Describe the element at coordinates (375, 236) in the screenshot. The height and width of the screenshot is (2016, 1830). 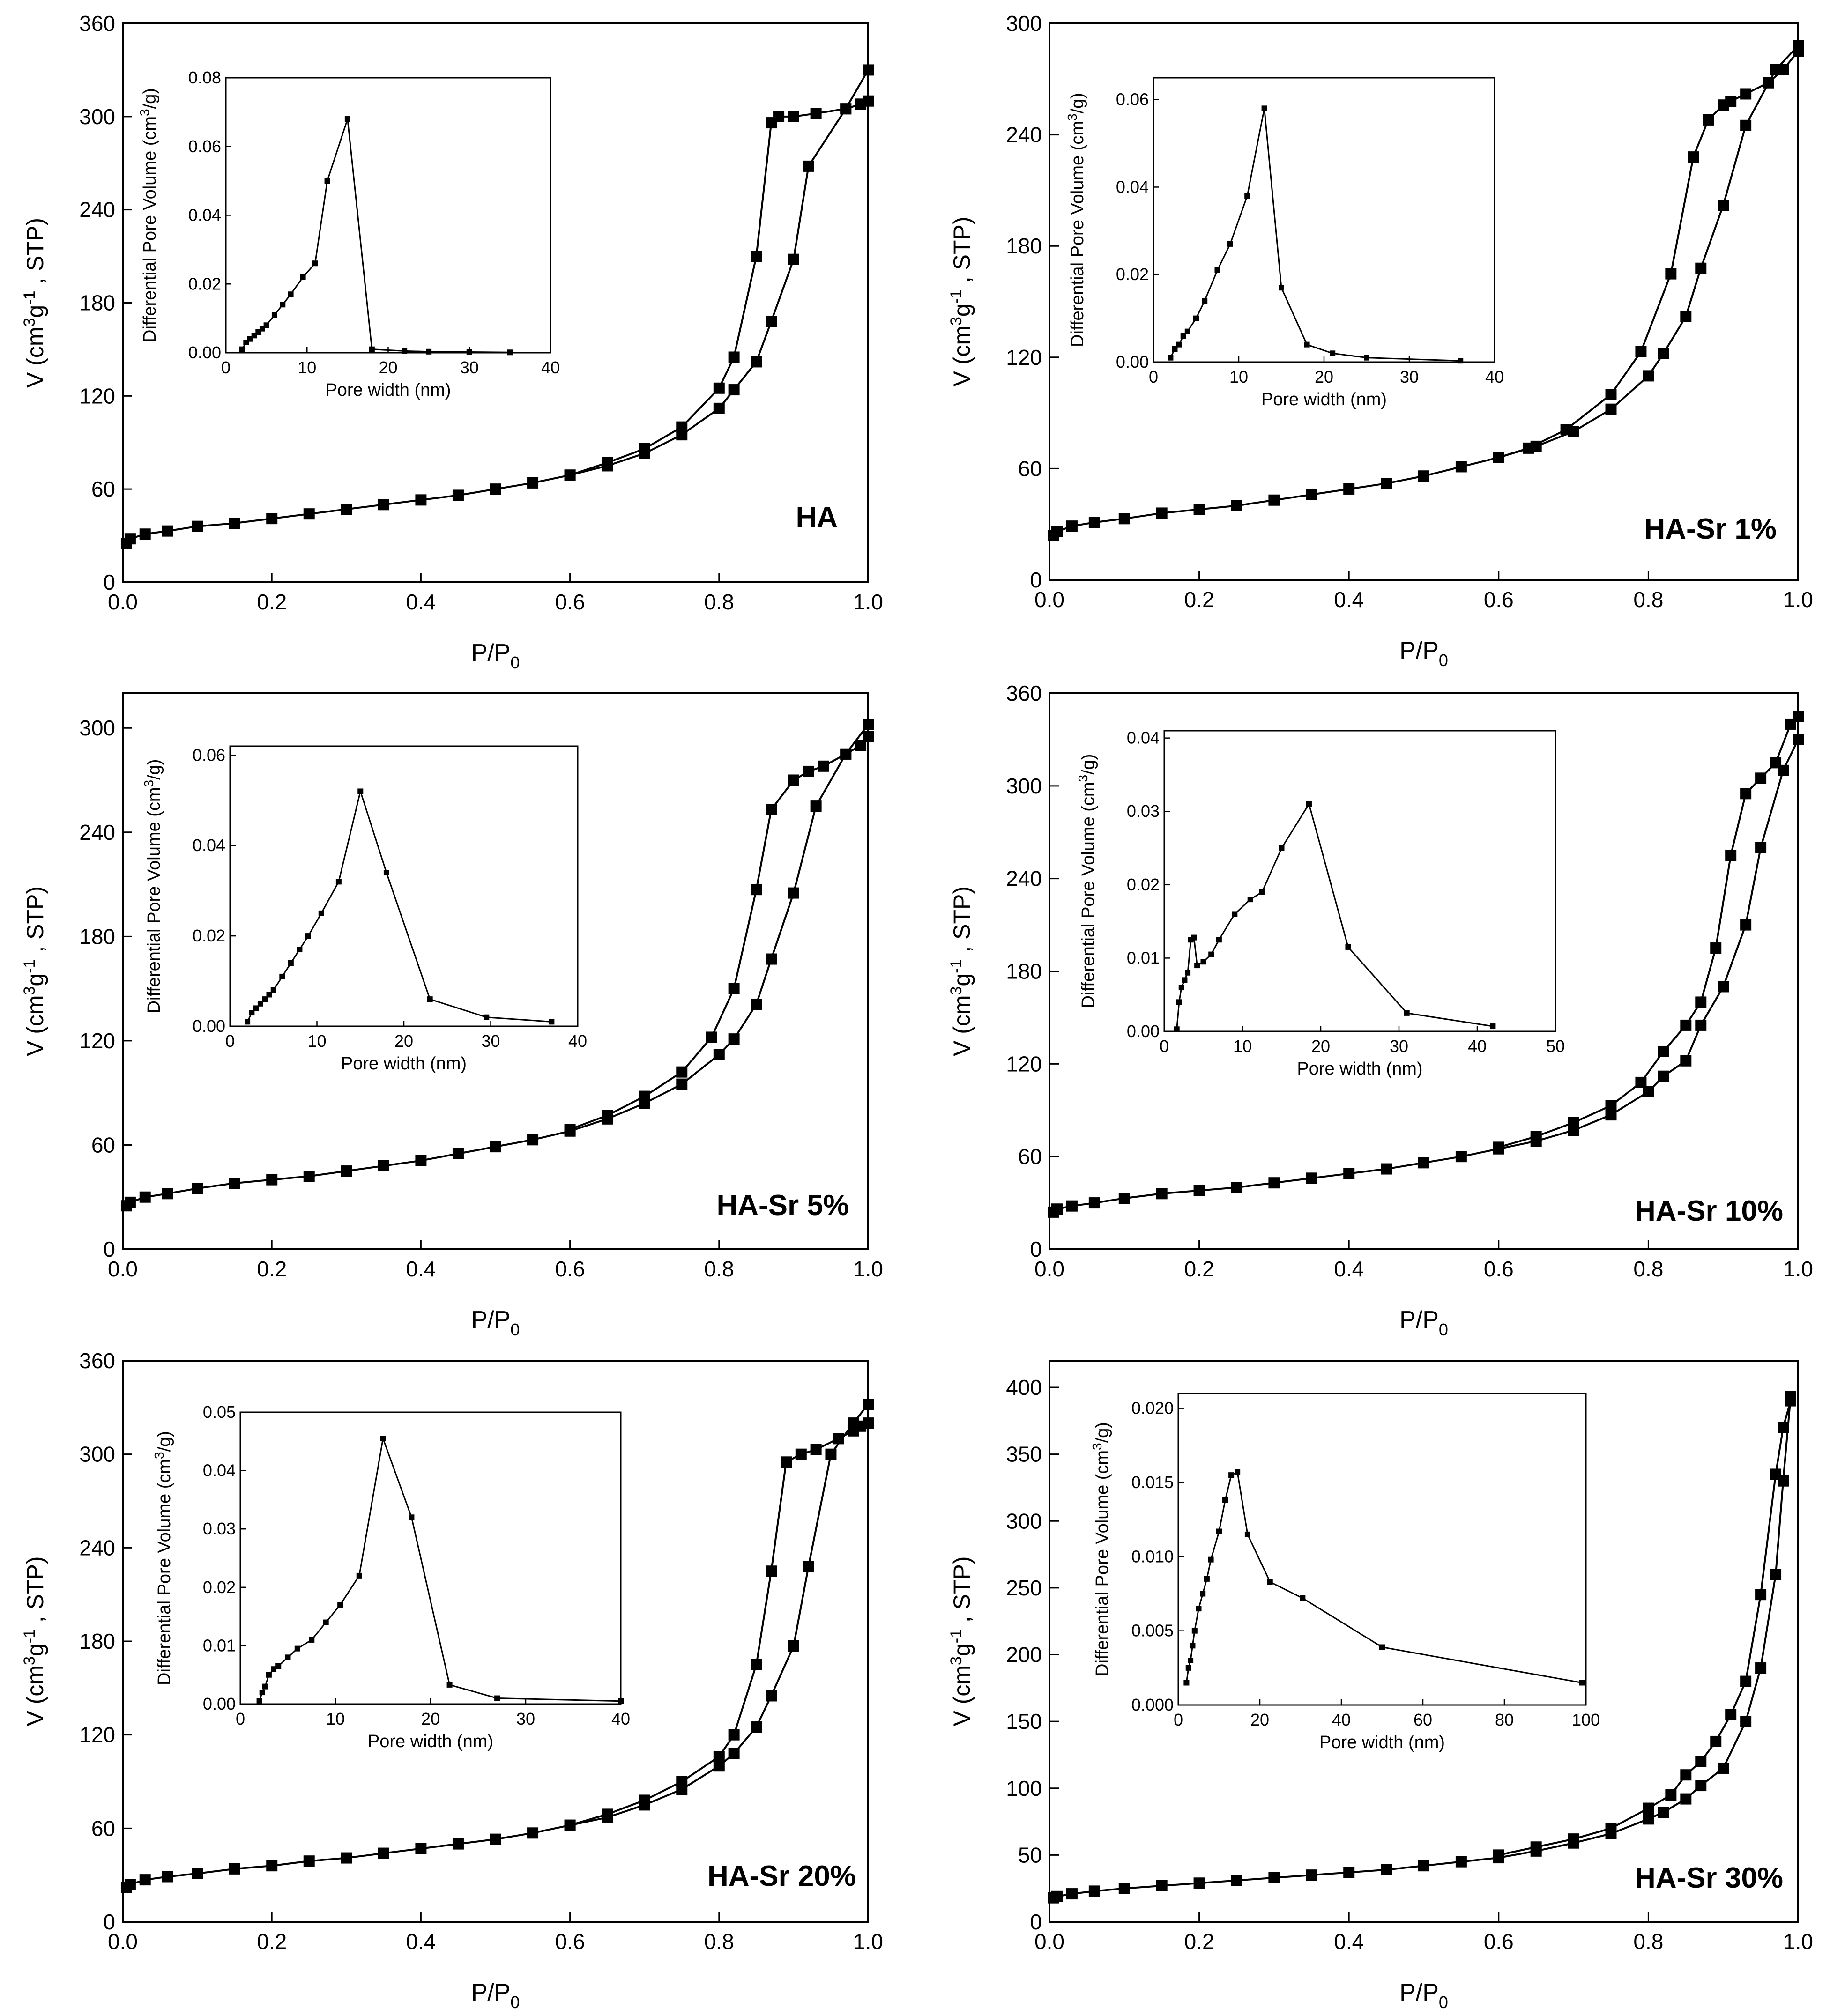
I see `pore-distribution-line` at that location.